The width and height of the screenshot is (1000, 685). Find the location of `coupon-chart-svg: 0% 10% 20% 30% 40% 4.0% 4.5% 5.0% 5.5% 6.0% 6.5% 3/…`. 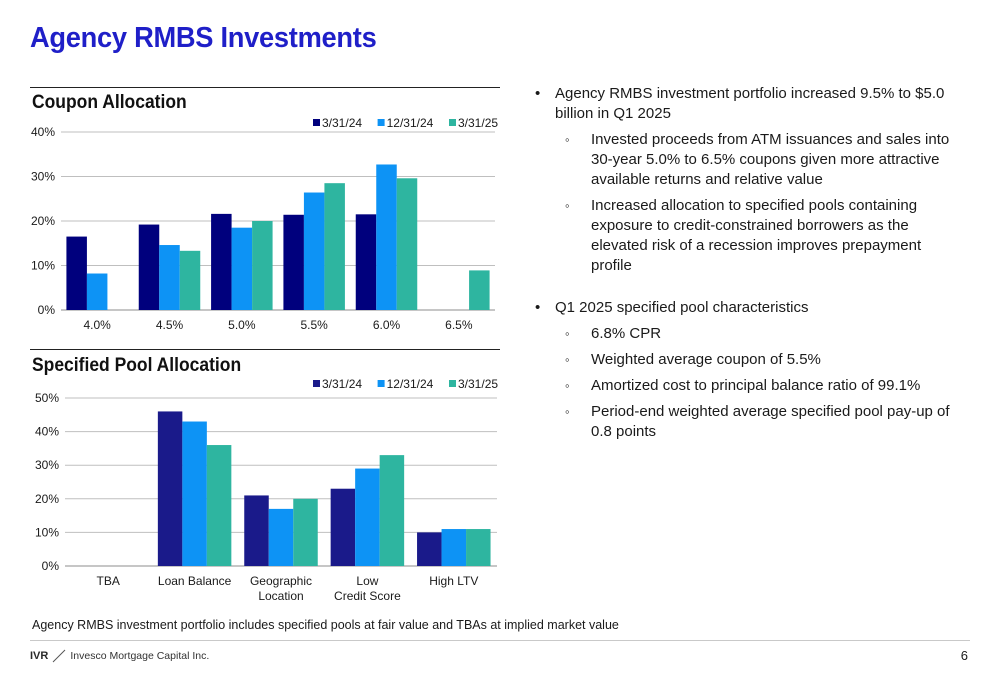

coupon-chart-svg: 0% 10% 20% 30% 40% 4.0% 4.5% 5.0% 5.5% 6.0% 6.5% 3/… is located at coordinates (264, 224).